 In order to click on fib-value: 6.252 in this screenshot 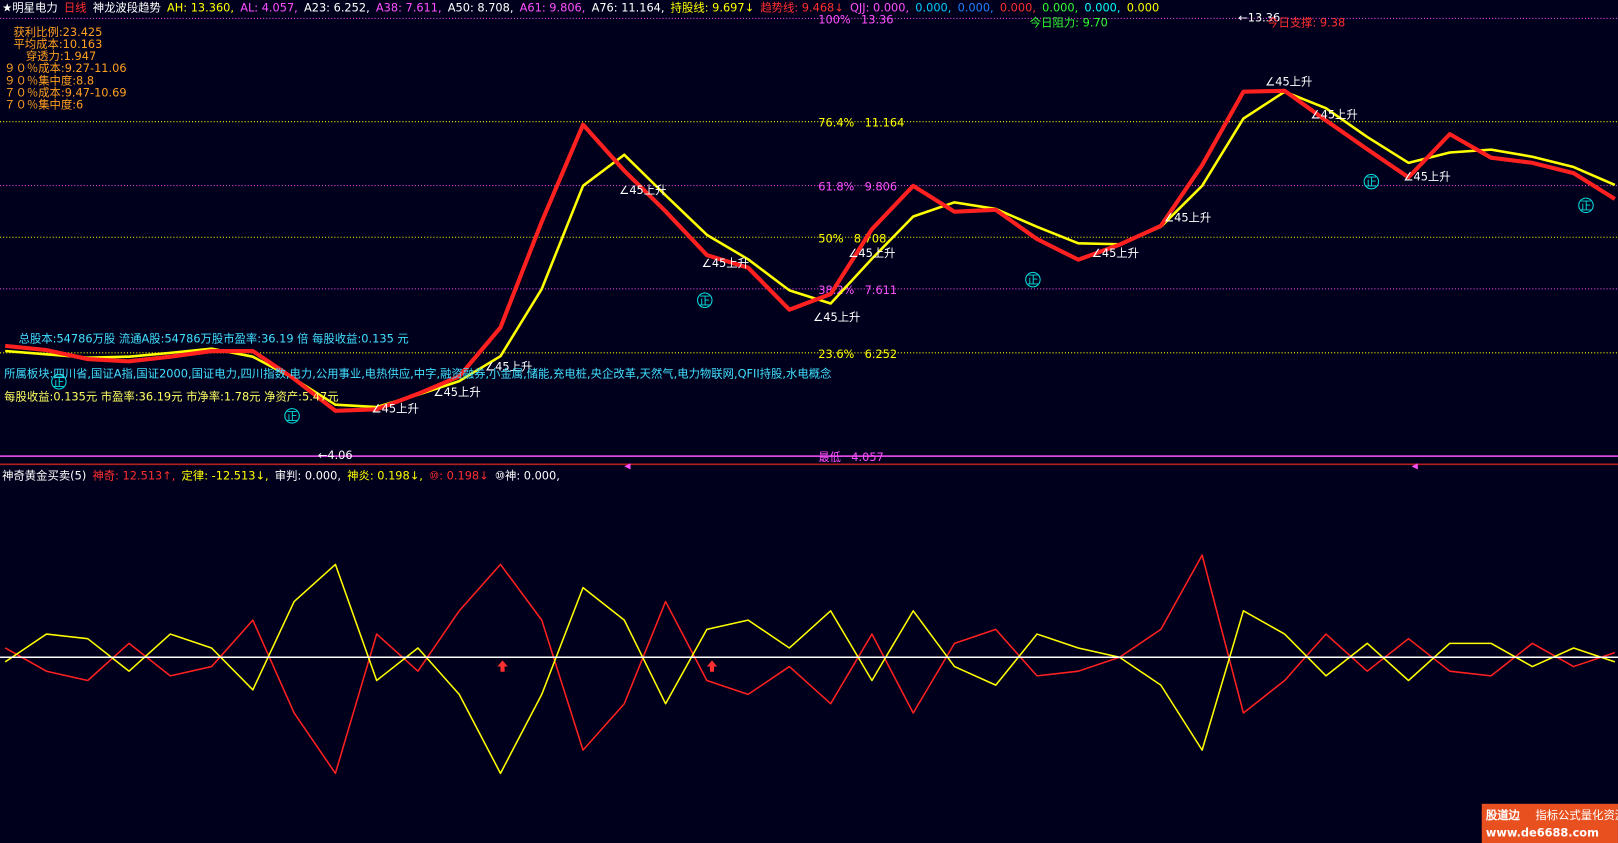, I will do `click(881, 354)`.